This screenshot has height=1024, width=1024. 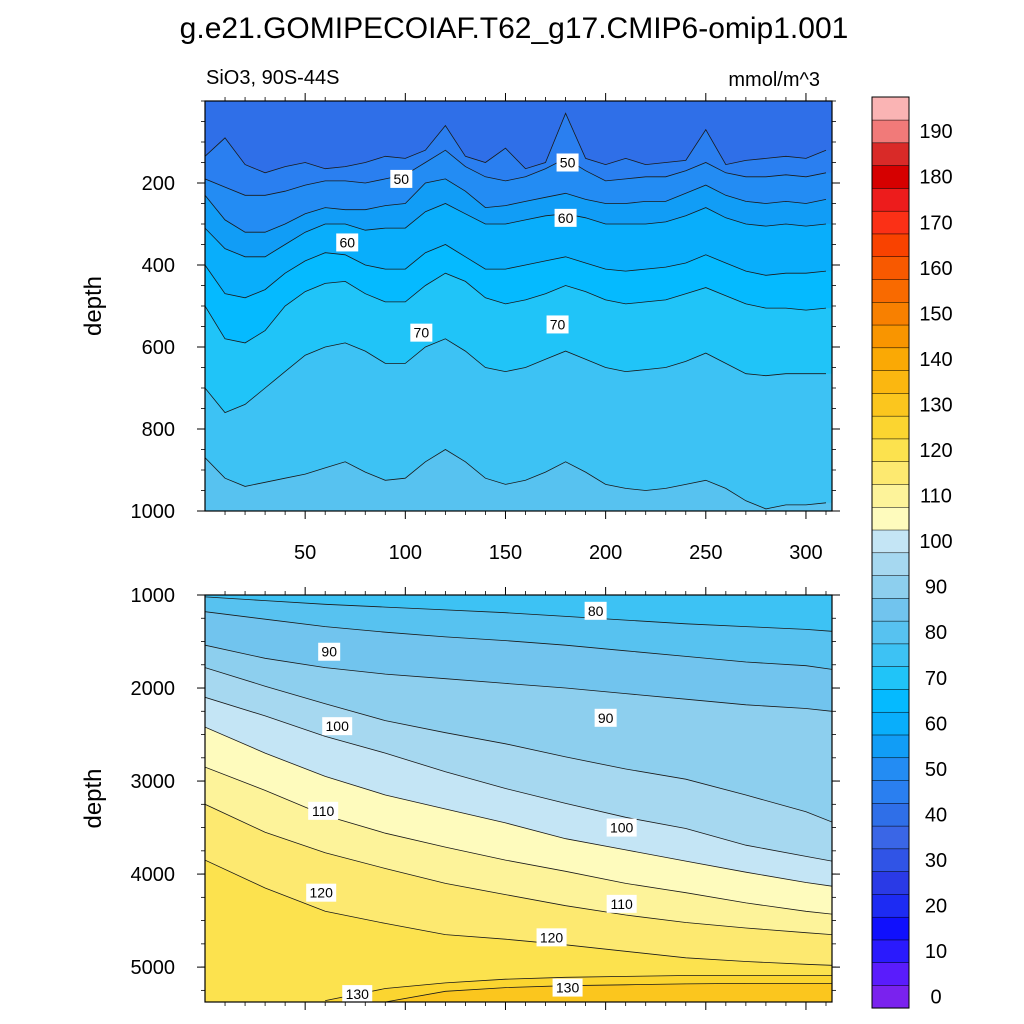 What do you see at coordinates (935, 223) in the screenshot?
I see `colorbar-label: 170` at bounding box center [935, 223].